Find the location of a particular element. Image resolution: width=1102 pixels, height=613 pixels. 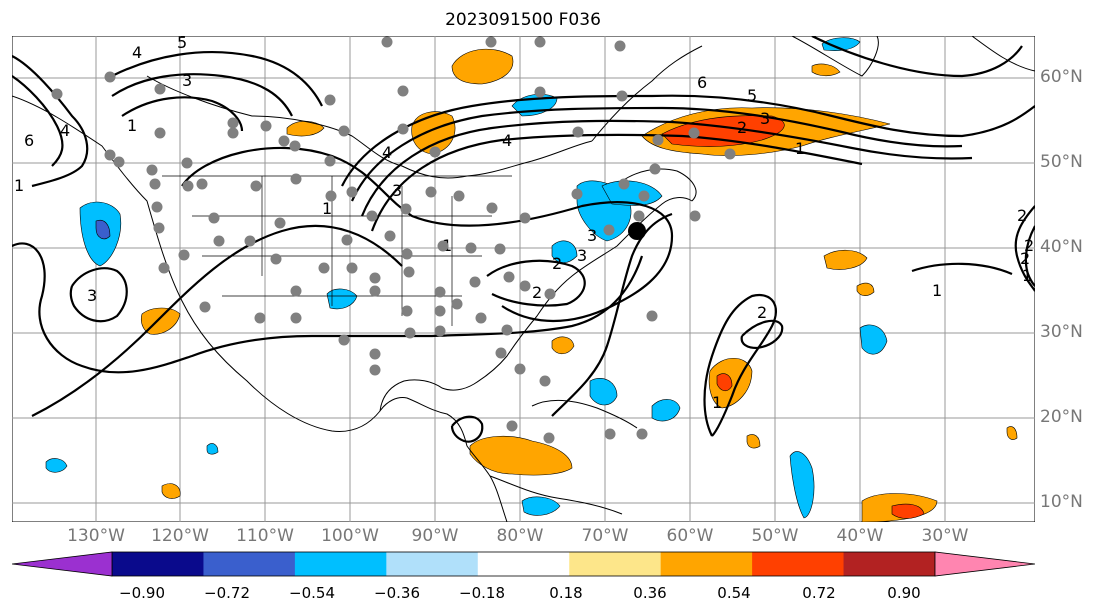

lon-label-100w: 100°W is located at coordinates (350, 536).